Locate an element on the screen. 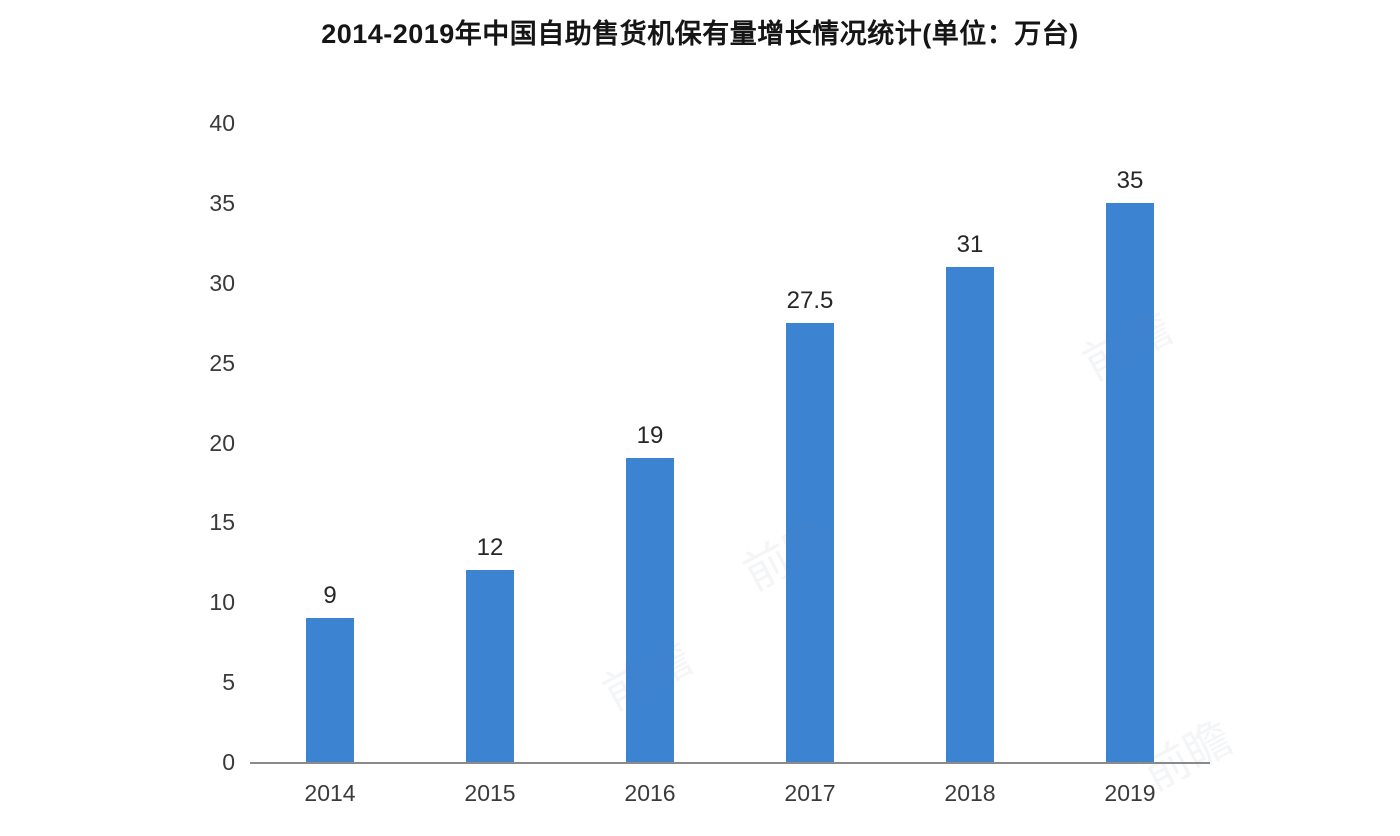 This screenshot has height=836, width=1400. bar-value-label: 31 is located at coordinates (970, 244).